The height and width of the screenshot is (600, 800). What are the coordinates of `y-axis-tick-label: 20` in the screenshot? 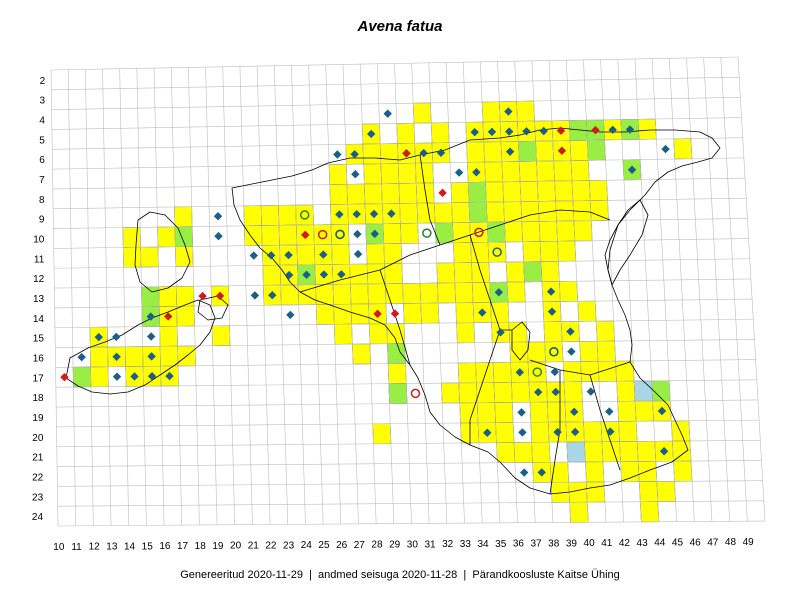 It's located at (38, 438).